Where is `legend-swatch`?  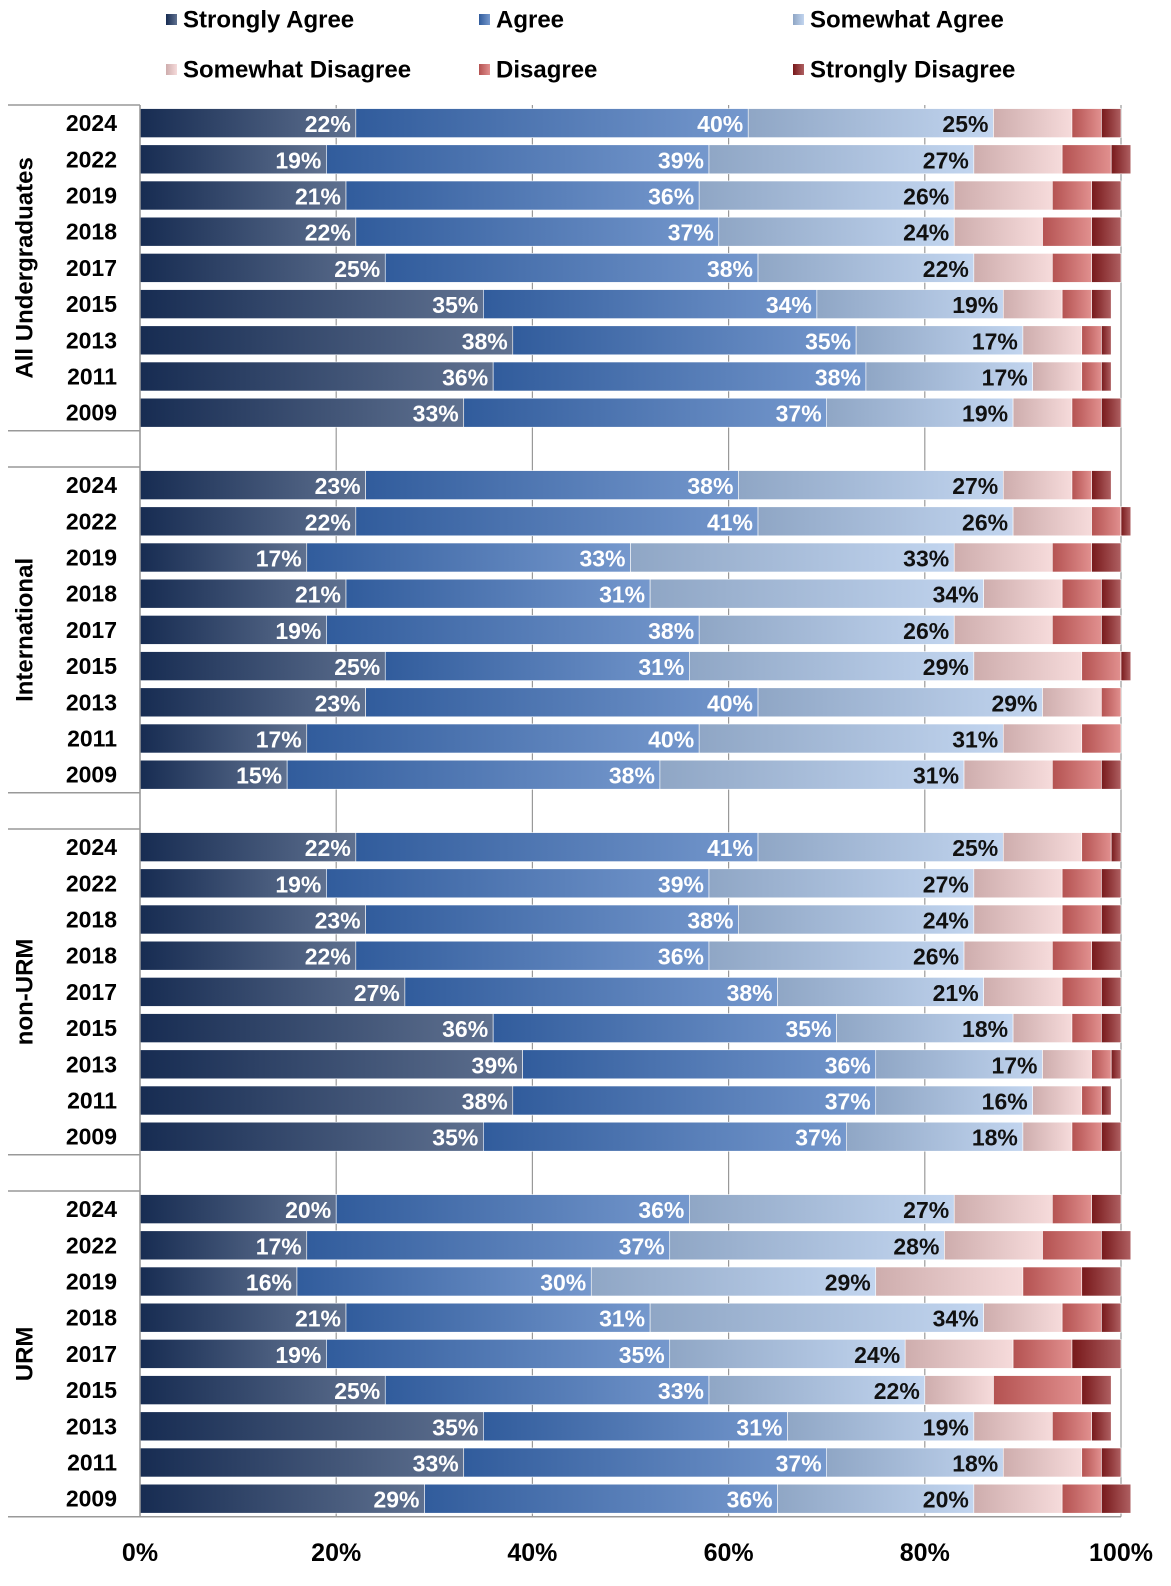
legend-swatch is located at coordinates (484, 69).